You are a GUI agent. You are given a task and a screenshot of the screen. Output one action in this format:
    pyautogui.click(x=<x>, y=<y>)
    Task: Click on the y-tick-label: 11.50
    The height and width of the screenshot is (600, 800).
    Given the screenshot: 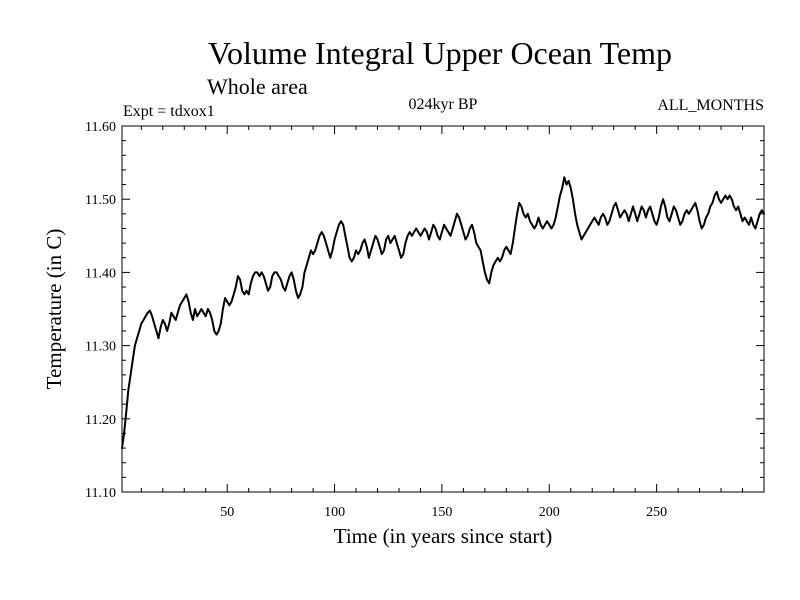 What is the action you would take?
    pyautogui.click(x=100, y=200)
    